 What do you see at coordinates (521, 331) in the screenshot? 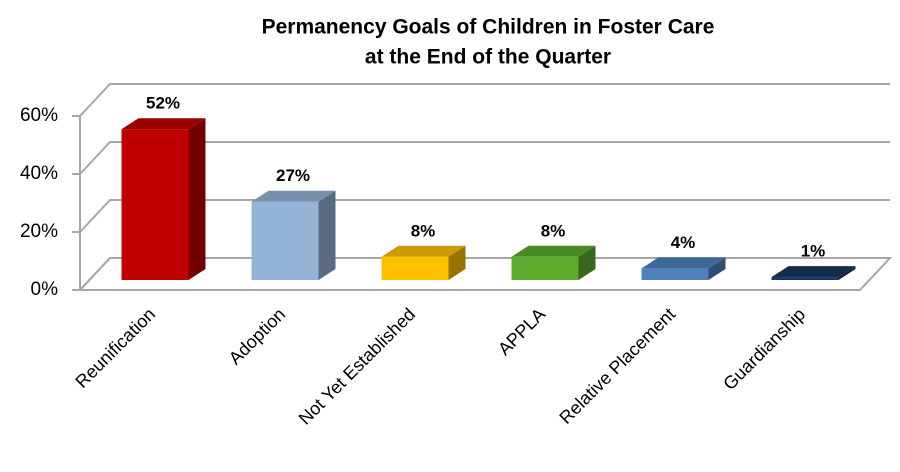
I see `x-tick-label: APPLA` at bounding box center [521, 331].